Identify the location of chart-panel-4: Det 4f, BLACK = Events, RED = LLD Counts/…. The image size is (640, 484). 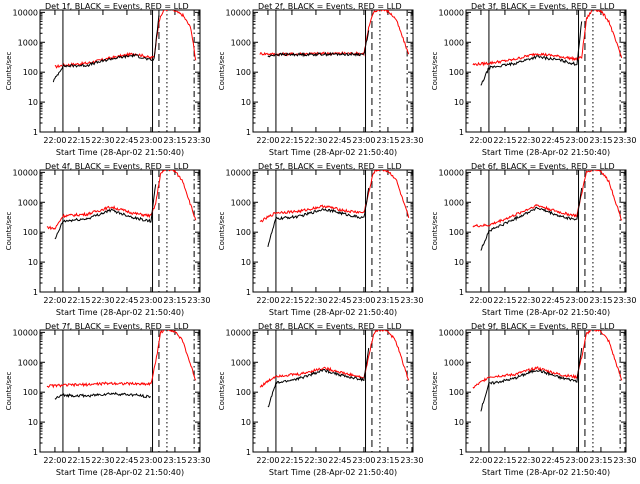
(107, 239).